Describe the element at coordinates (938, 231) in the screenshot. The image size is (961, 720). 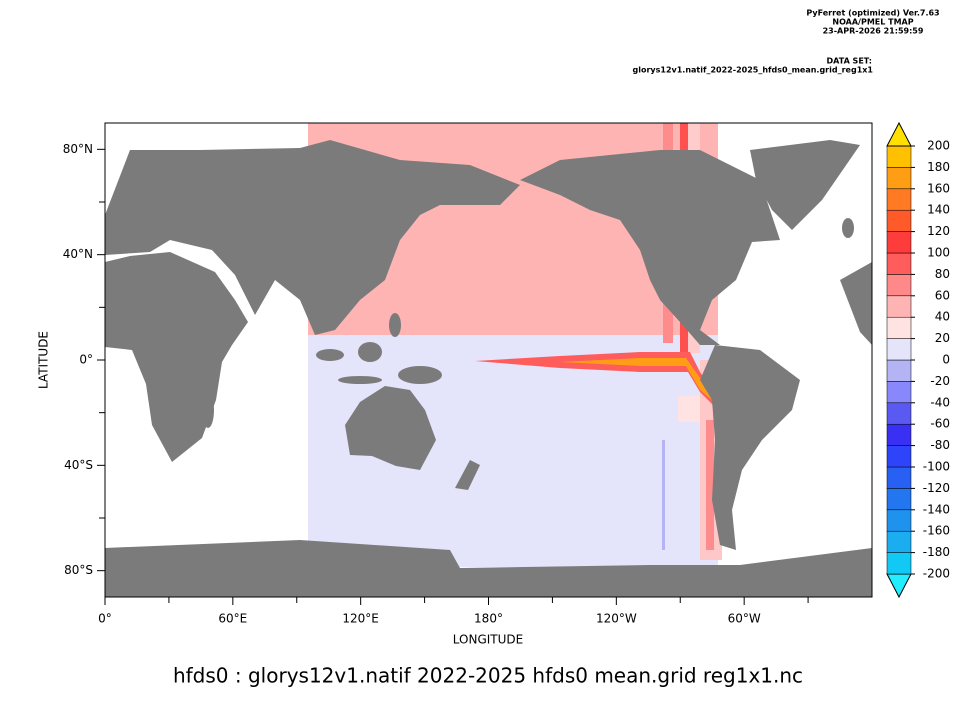
I see `colorbar-label: 120` at that location.